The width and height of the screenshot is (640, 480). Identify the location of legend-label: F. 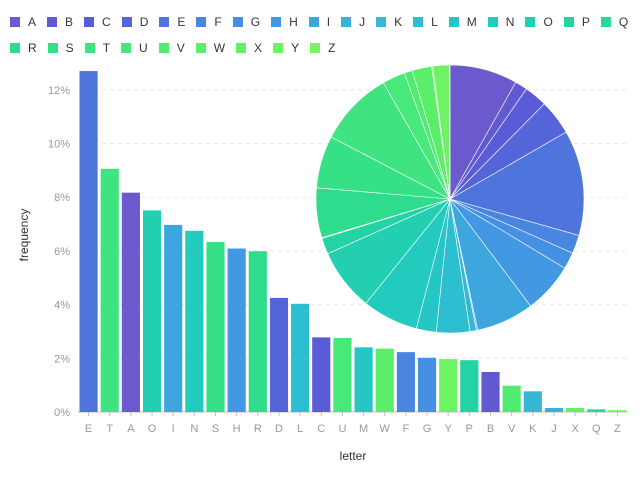
(218, 21).